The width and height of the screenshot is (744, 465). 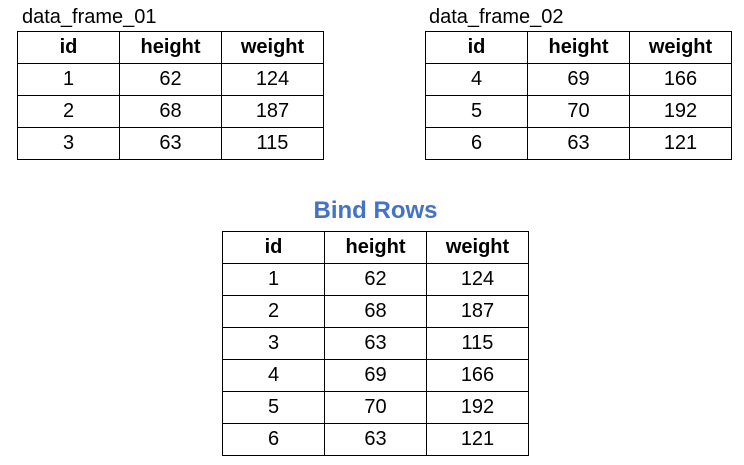 What do you see at coordinates (273, 247) in the screenshot?
I see `result-header-id: id` at bounding box center [273, 247].